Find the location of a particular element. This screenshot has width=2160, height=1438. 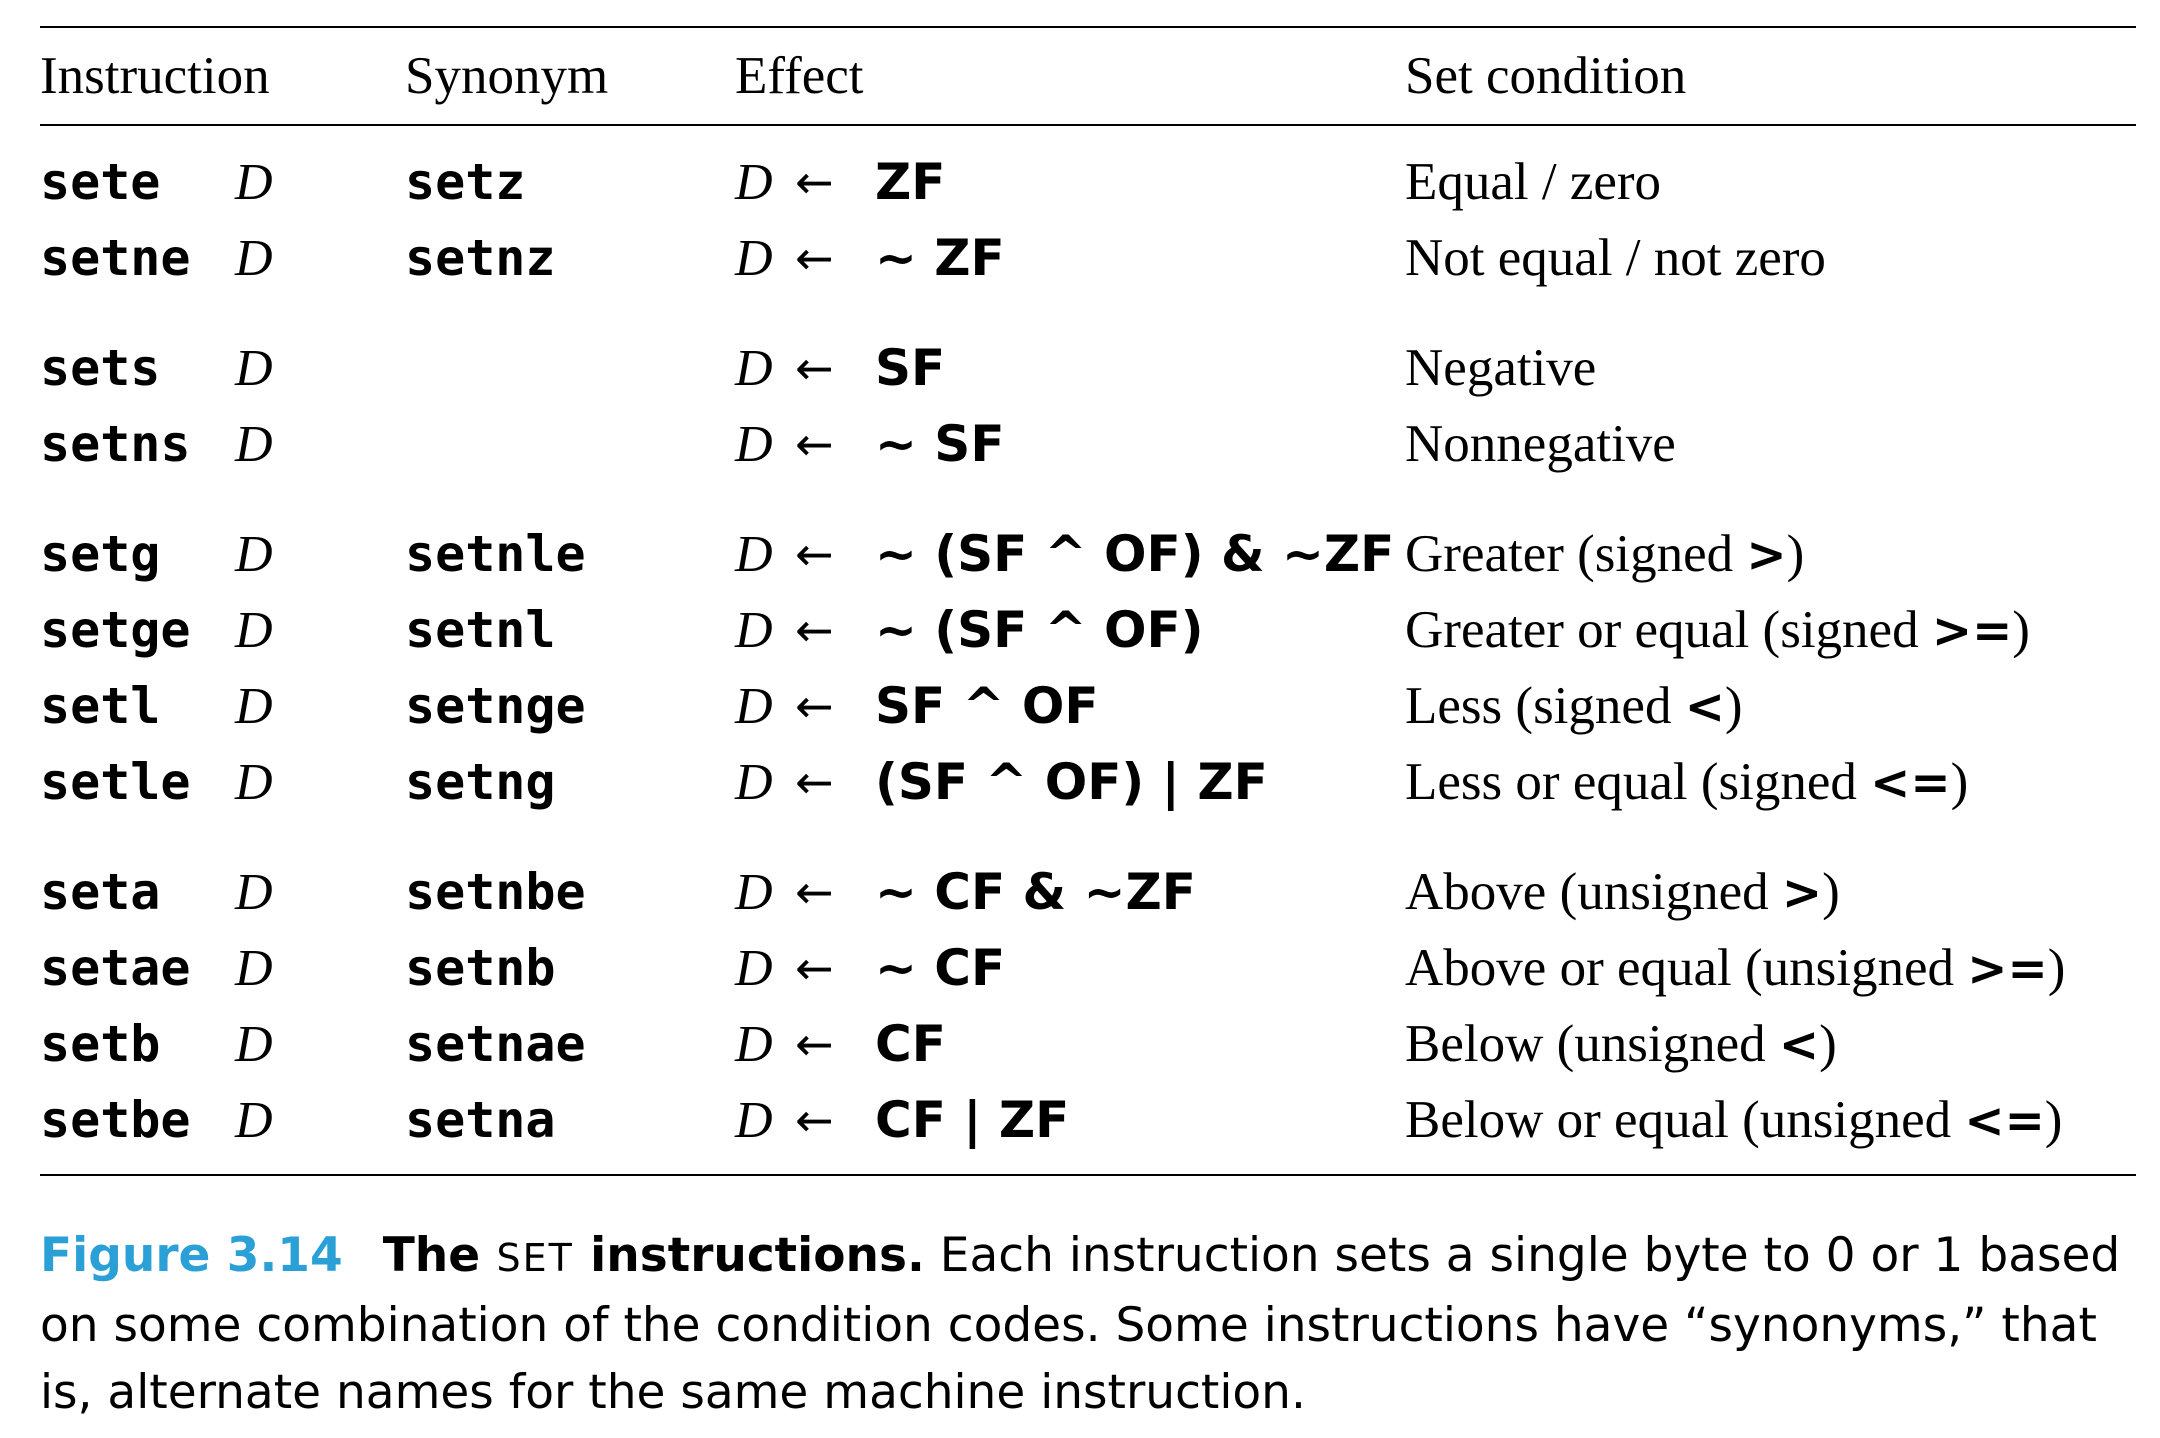

condition-text: Above or equal (unsigned is located at coordinates (1686, 968).